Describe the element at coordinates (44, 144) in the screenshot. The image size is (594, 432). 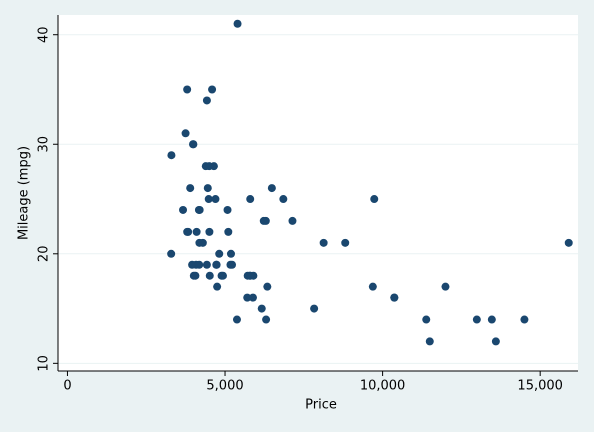
I see `y-tick-label: 30` at that location.